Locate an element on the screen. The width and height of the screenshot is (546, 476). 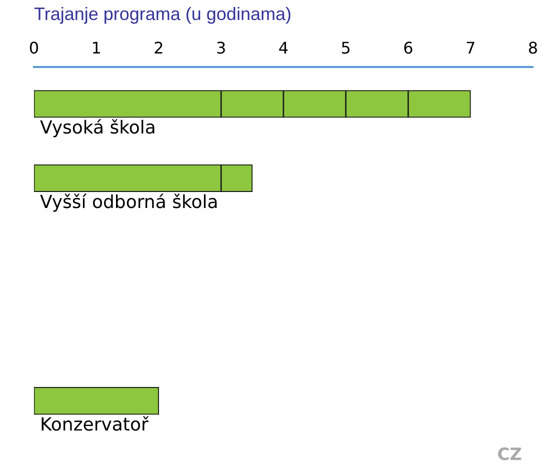
y-tick-label: Vysoká škola is located at coordinates (98, 128).